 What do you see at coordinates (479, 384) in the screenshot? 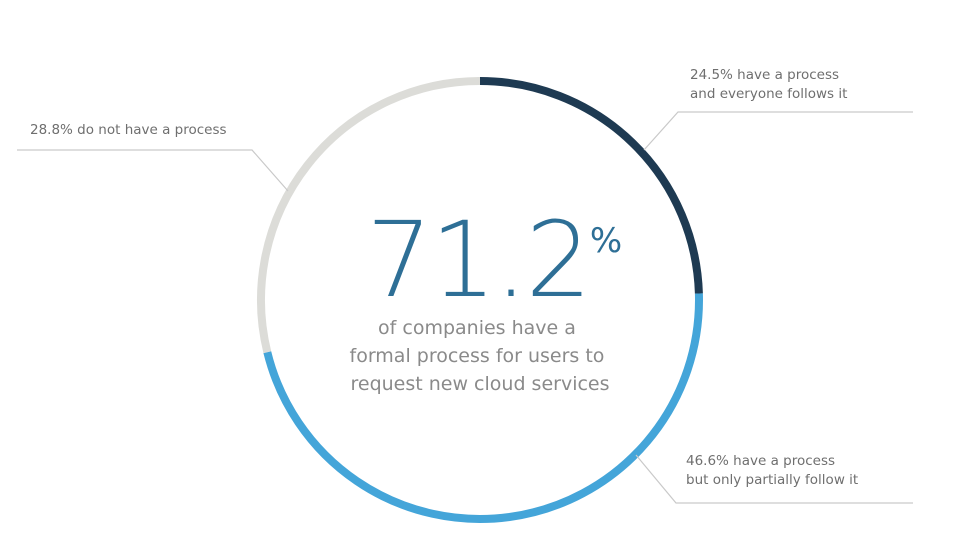
I see `caption-line-3: request new cloud services` at bounding box center [479, 384].